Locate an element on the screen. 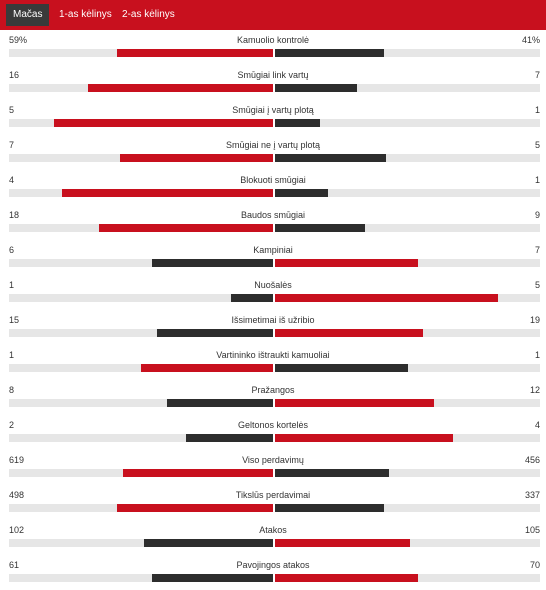 This screenshot has height=590, width=546. home-value: 15 is located at coordinates (14, 320).